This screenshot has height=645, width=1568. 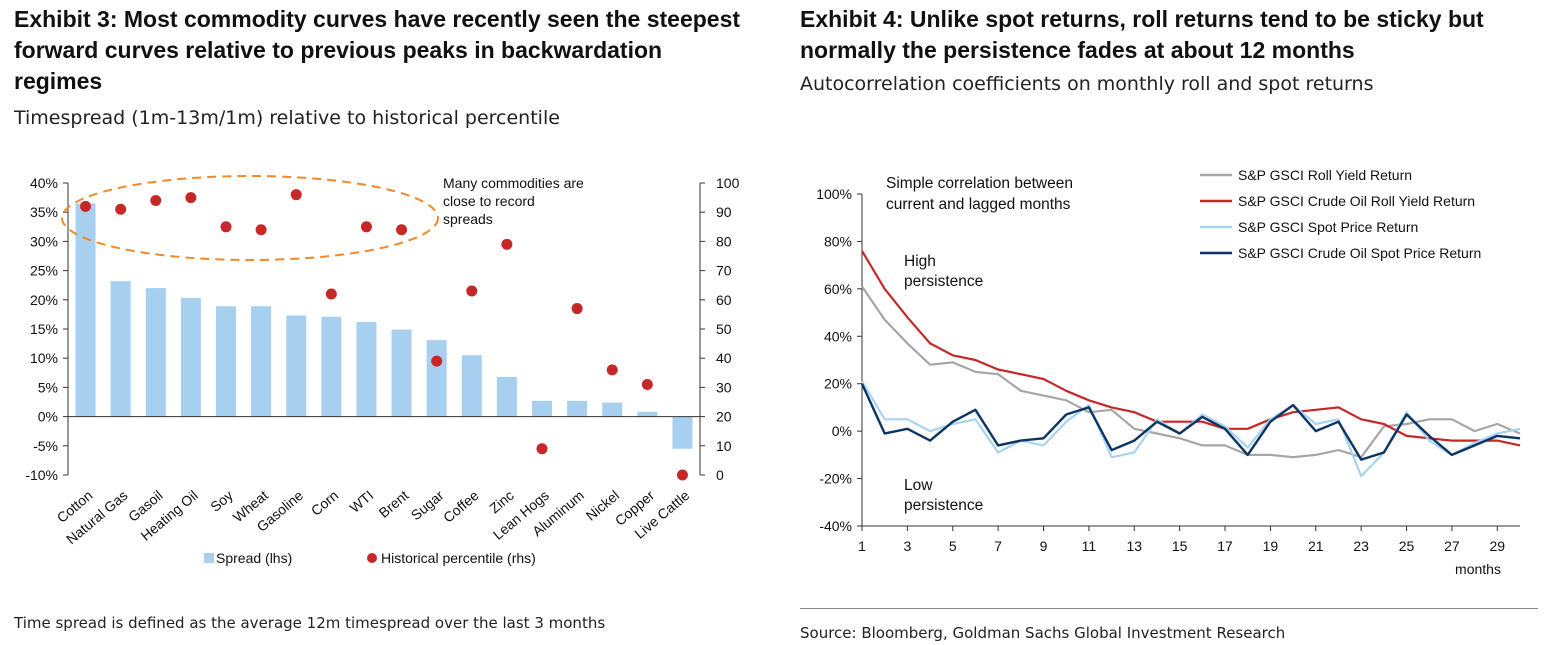 I want to click on left-axis-tick-label: 35%, so click(x=44, y=212).